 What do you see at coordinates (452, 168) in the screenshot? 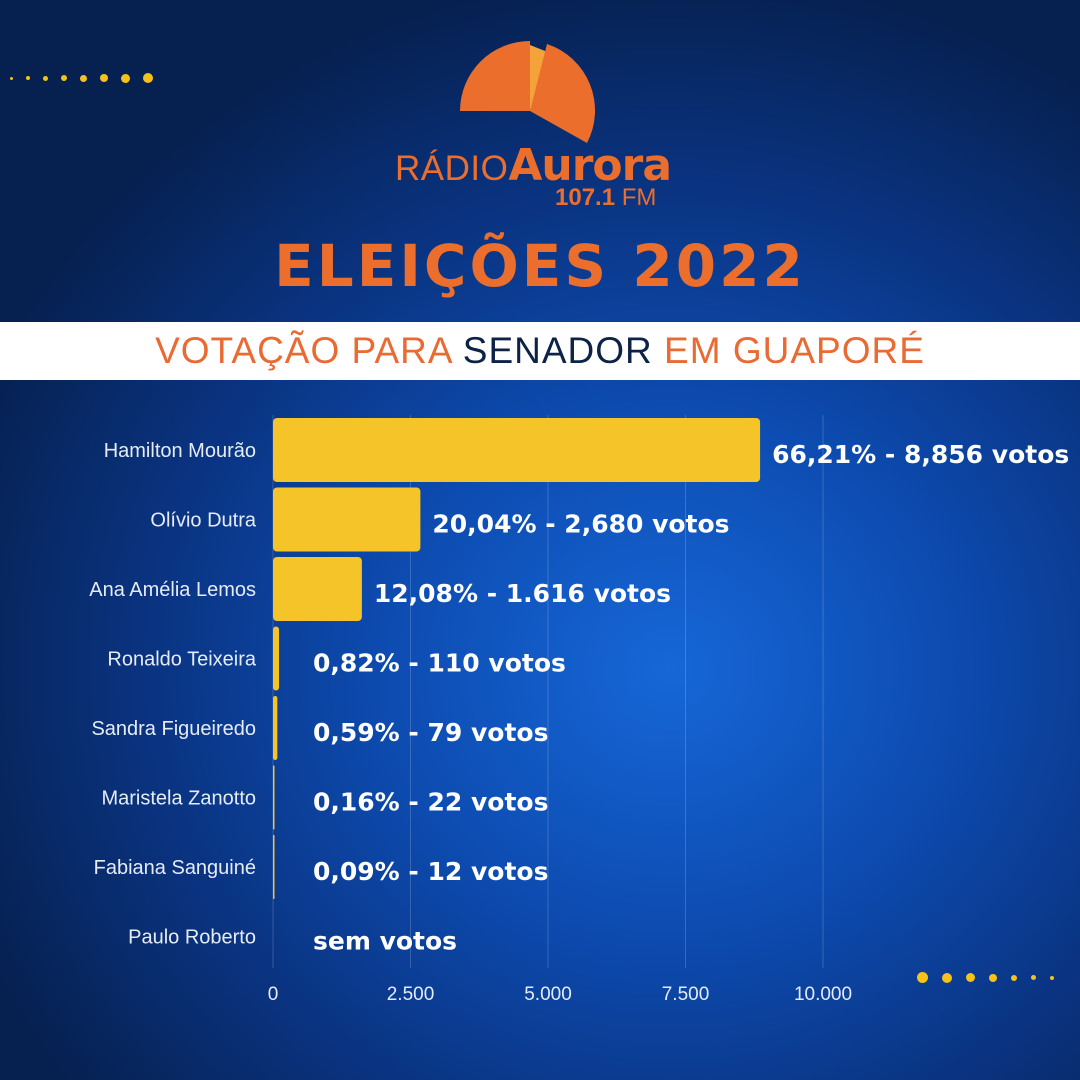
I see `brand-radio-text: RÁDIO` at bounding box center [452, 168].